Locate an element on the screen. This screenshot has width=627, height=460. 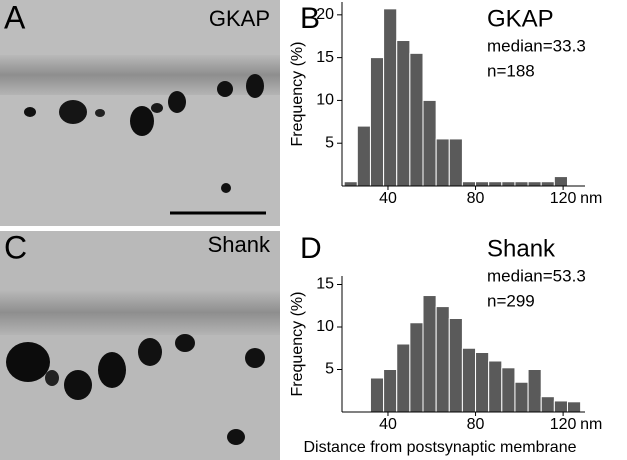
chart-title: Shank is located at coordinates (521, 248).